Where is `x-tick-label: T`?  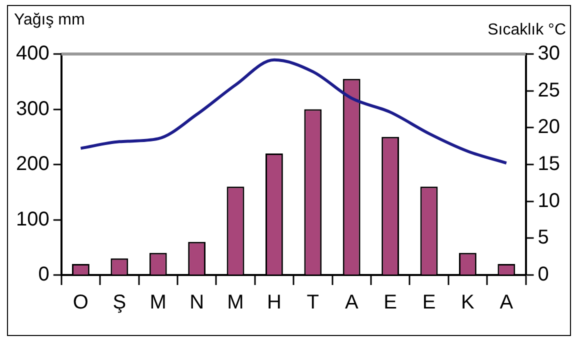 x-tick-label: T is located at coordinates (313, 303).